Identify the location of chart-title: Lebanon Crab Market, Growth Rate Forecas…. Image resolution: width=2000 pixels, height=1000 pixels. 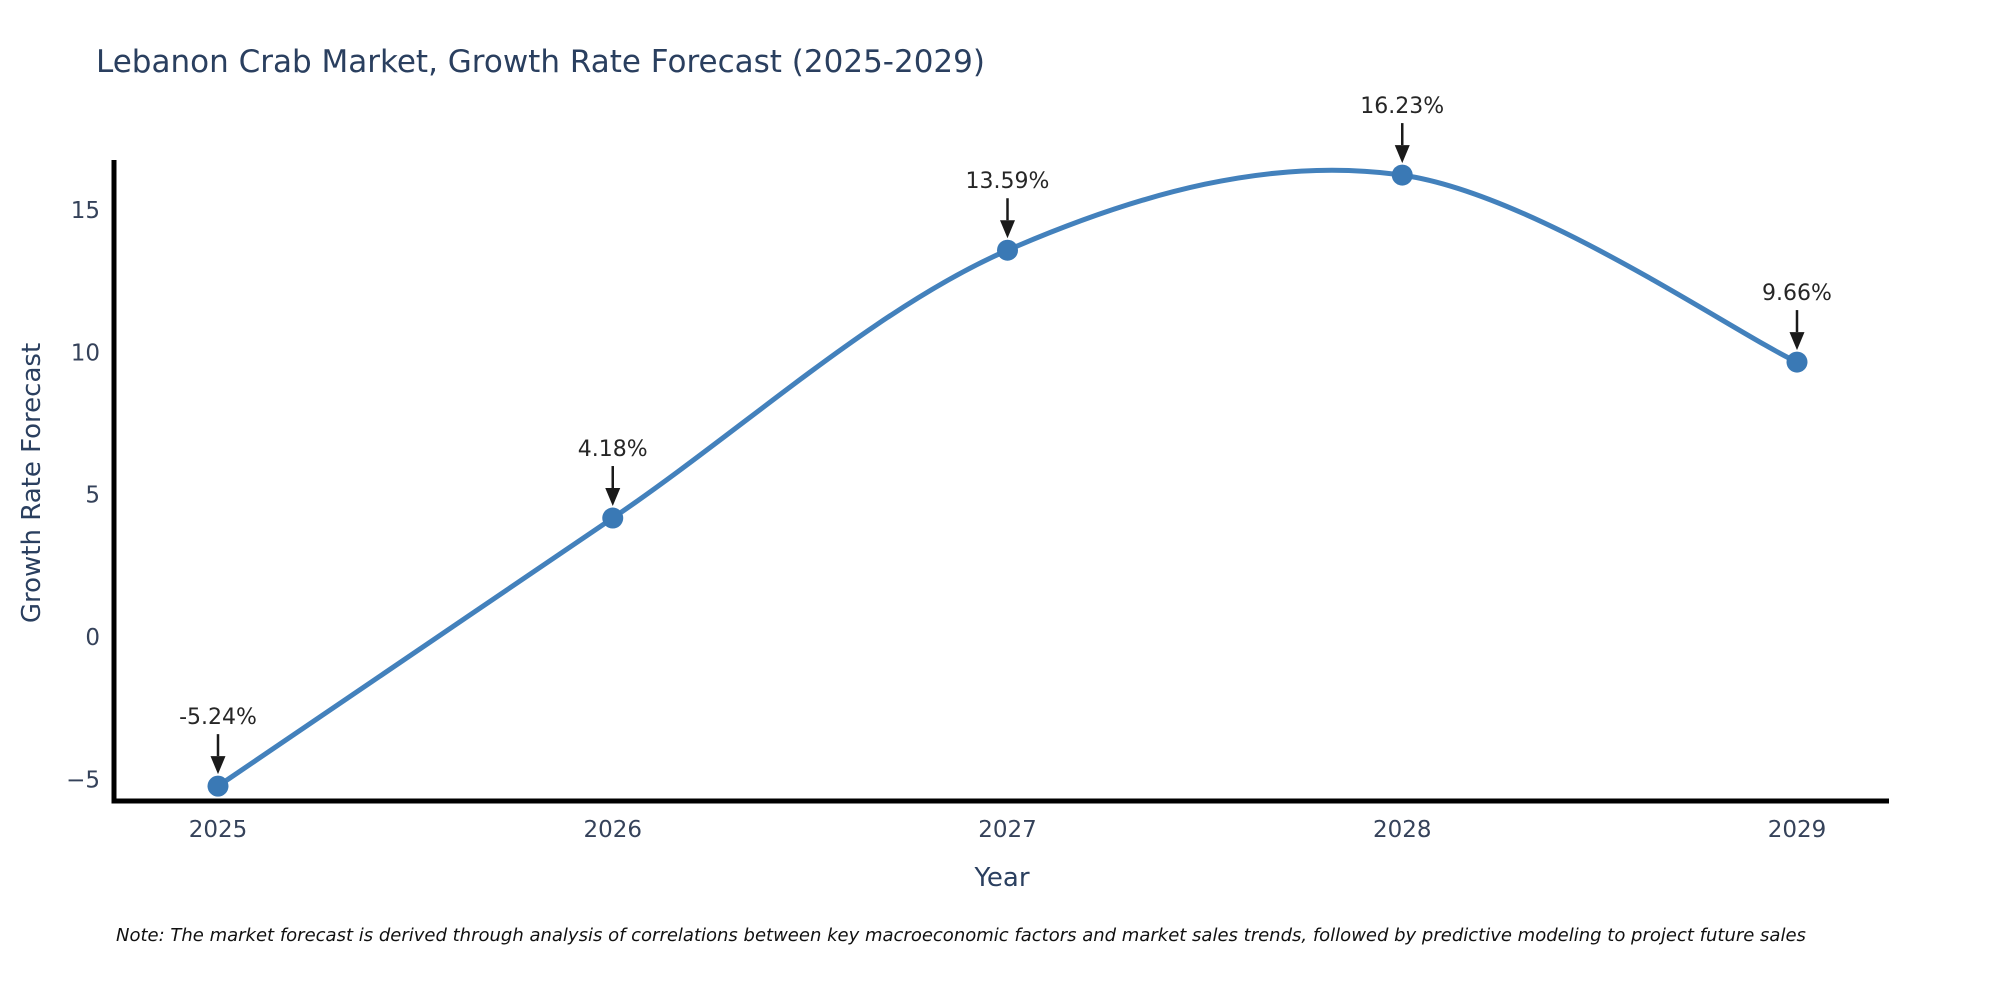
(540, 62).